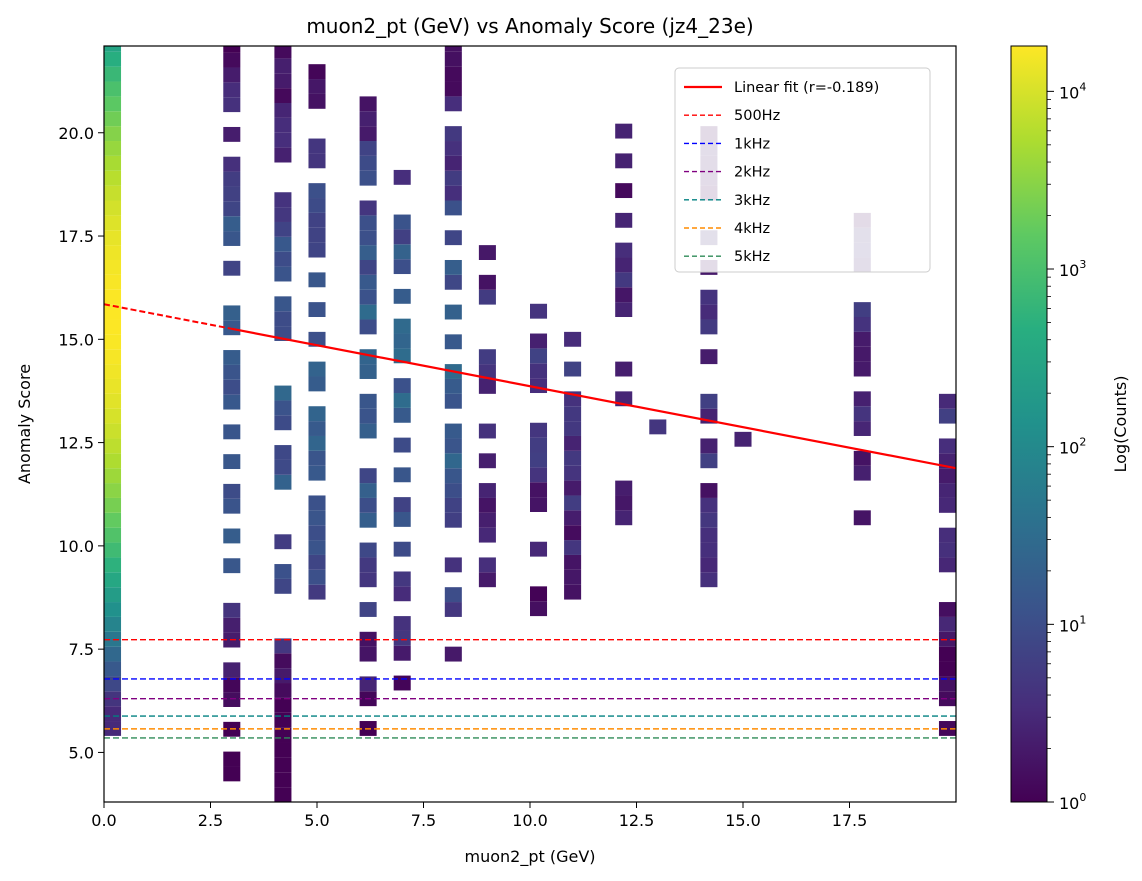 This screenshot has width=1142, height=881. I want to click on colorbar-tick-label: 10⁰, so click(1072, 802).